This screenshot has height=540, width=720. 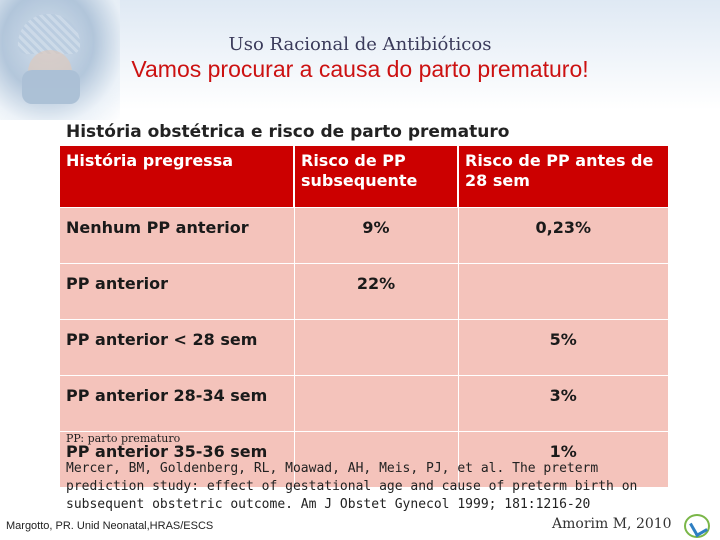 I want to click on credit-right: Amorim M, 2010, so click(x=612, y=524).